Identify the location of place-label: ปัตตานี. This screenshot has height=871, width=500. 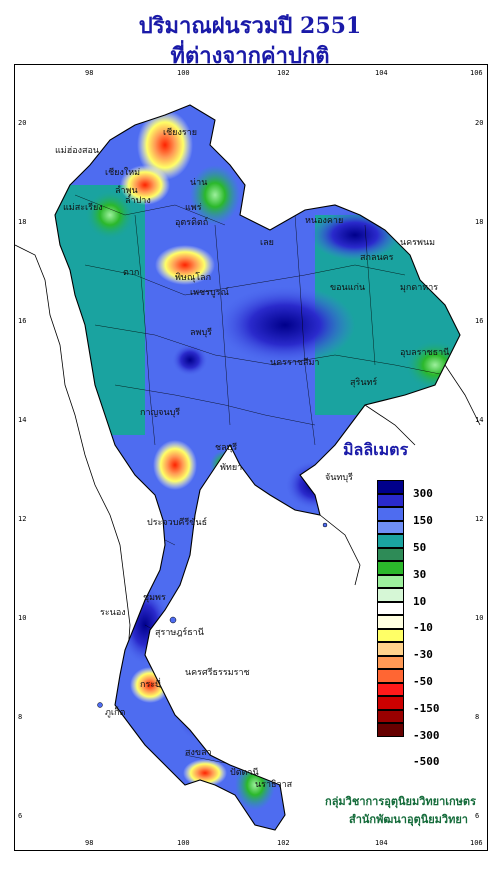
(244, 773).